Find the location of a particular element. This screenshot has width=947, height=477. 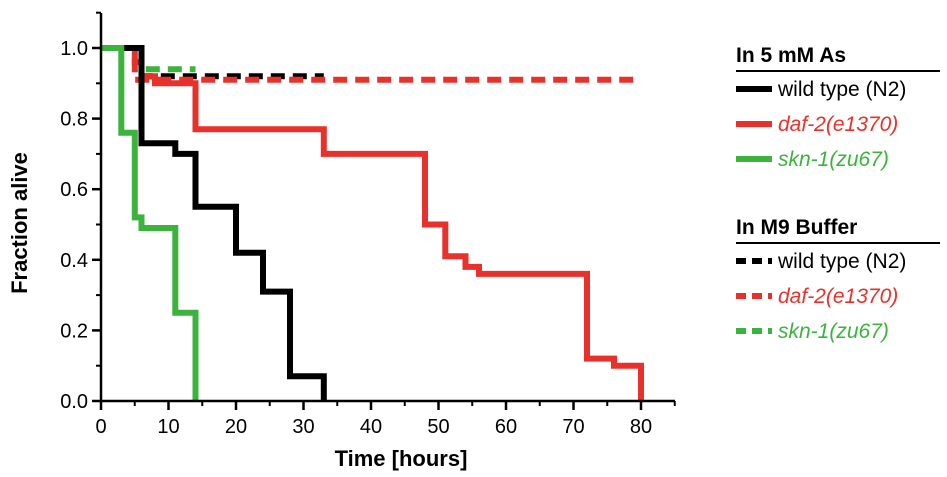

y-tick-label: 0.4 is located at coordinates (74, 261).